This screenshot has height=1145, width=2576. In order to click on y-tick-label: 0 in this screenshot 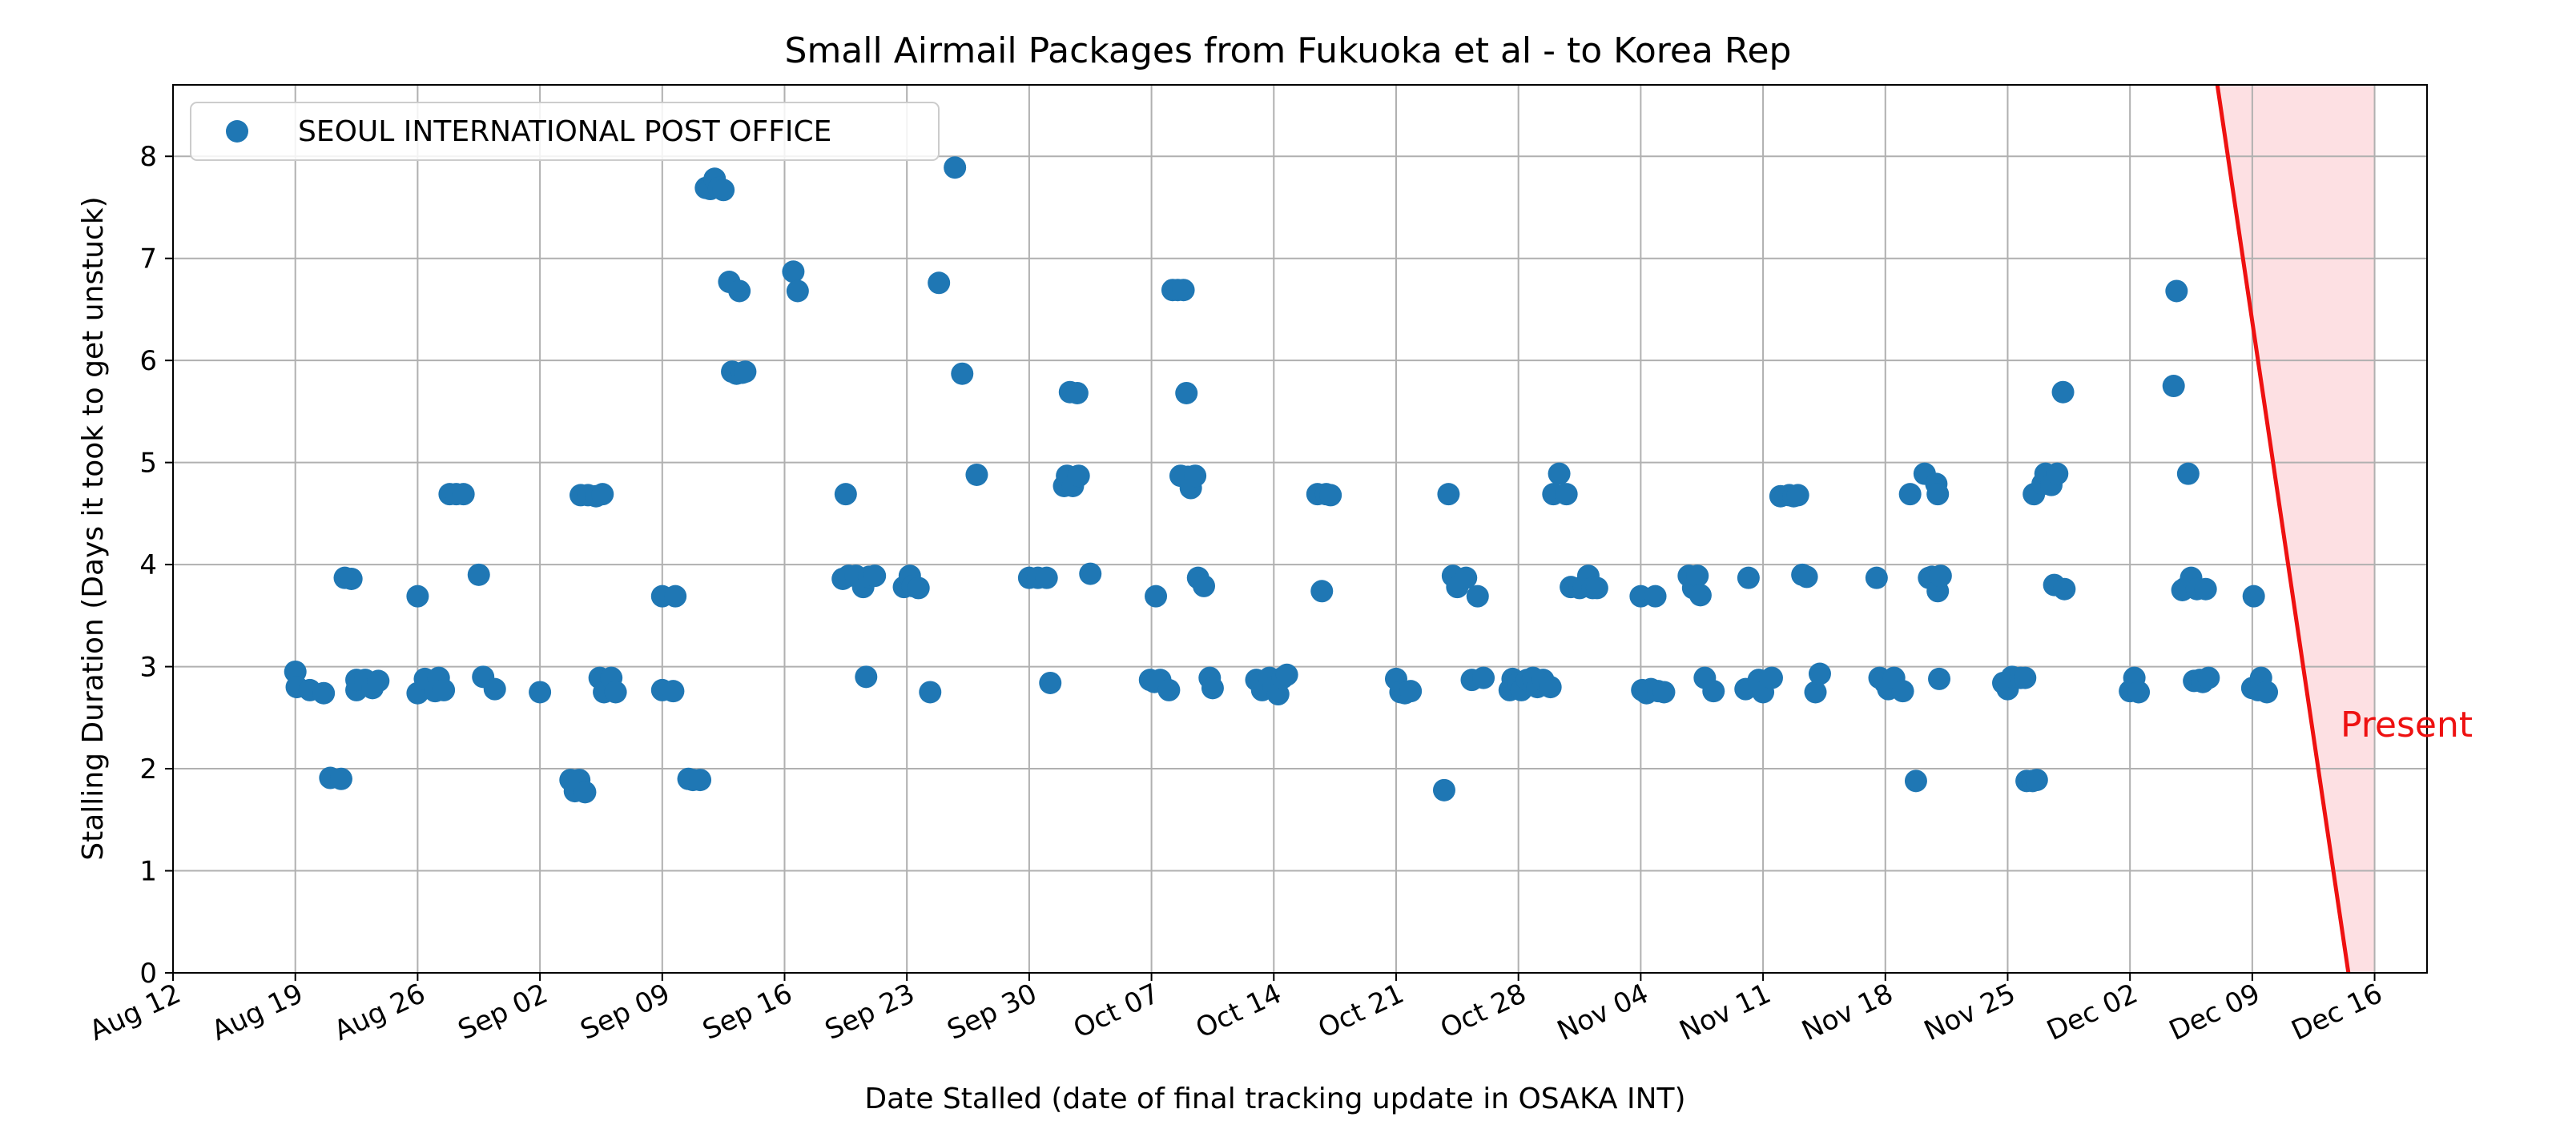, I will do `click(148, 974)`.